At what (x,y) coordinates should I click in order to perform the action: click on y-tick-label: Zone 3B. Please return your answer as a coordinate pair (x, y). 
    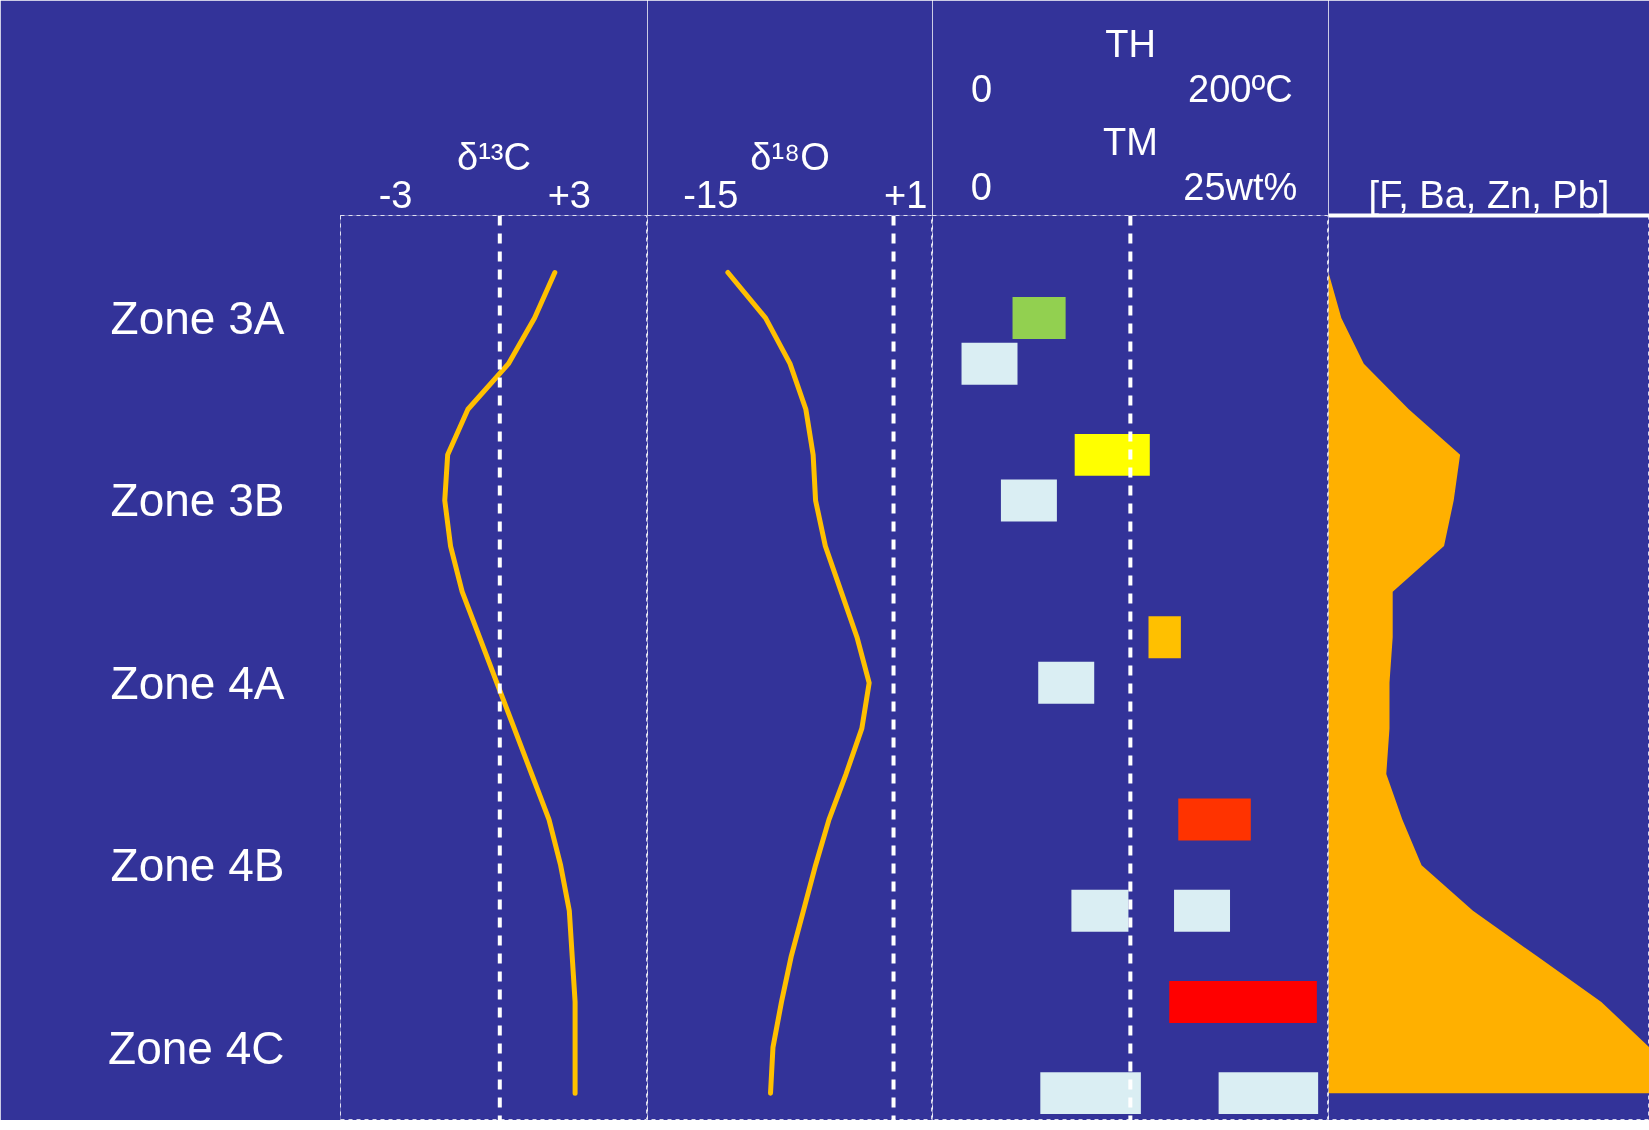
    Looking at the image, I should click on (197, 500).